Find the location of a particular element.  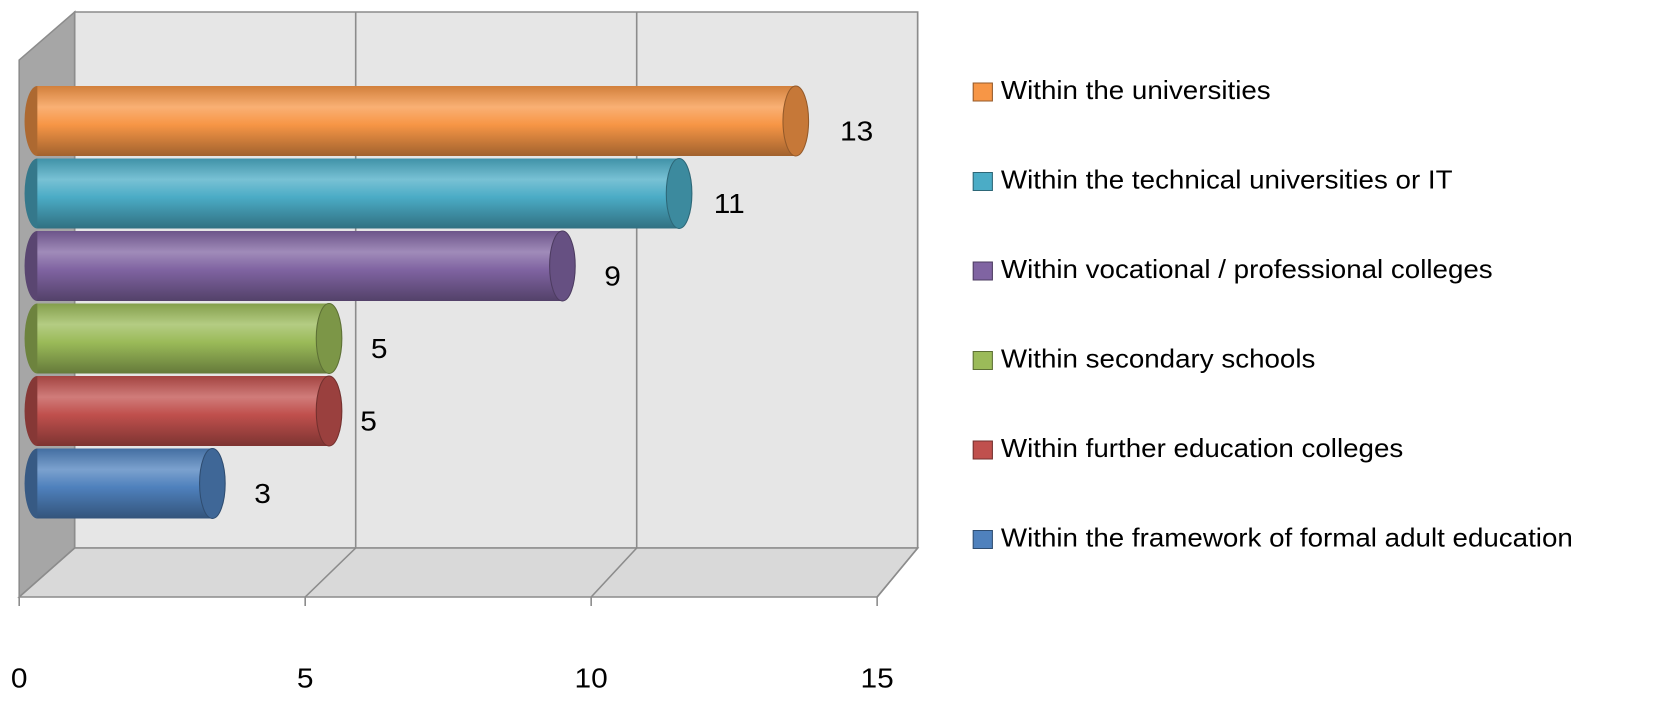

data-label: 13 is located at coordinates (856, 131).